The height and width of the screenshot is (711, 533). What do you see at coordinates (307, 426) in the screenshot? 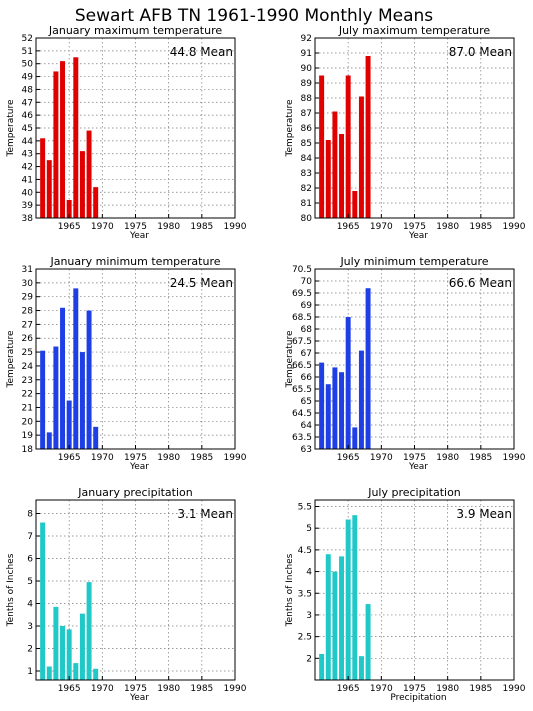
I see `y-tick-label: 64` at bounding box center [307, 426].